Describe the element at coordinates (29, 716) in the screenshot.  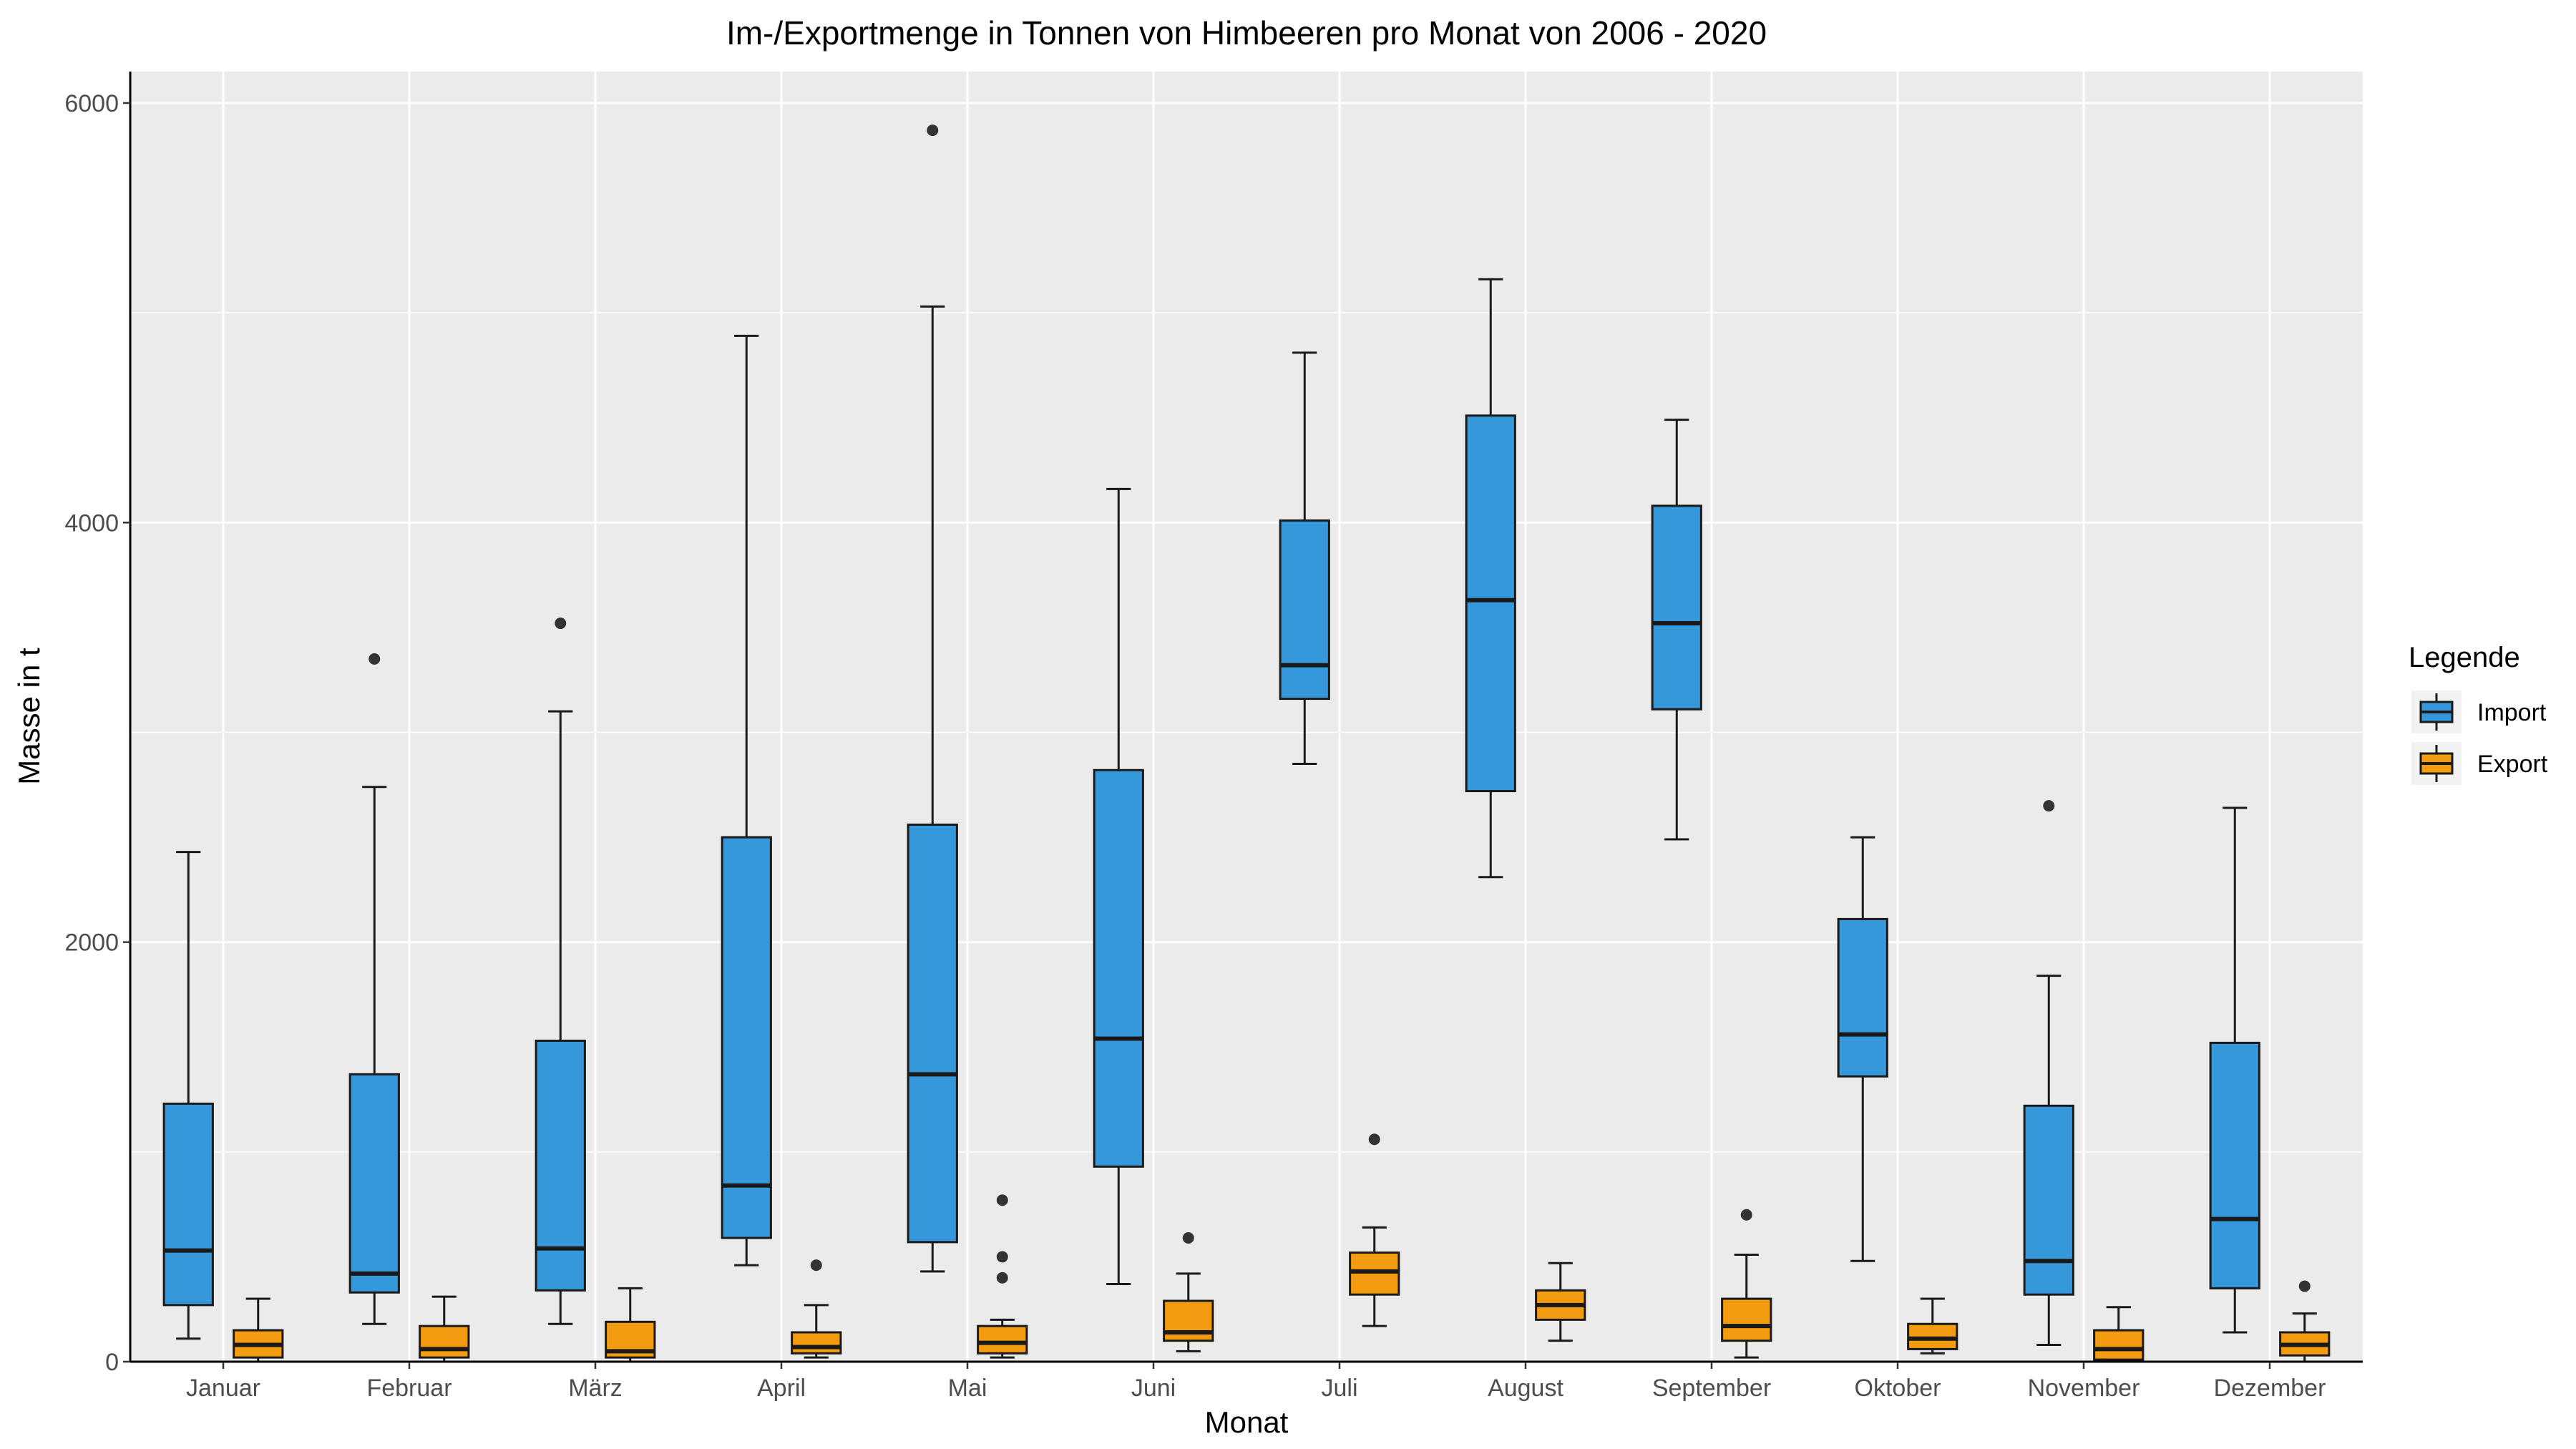
I see `y-axis-title: Masse in t` at that location.